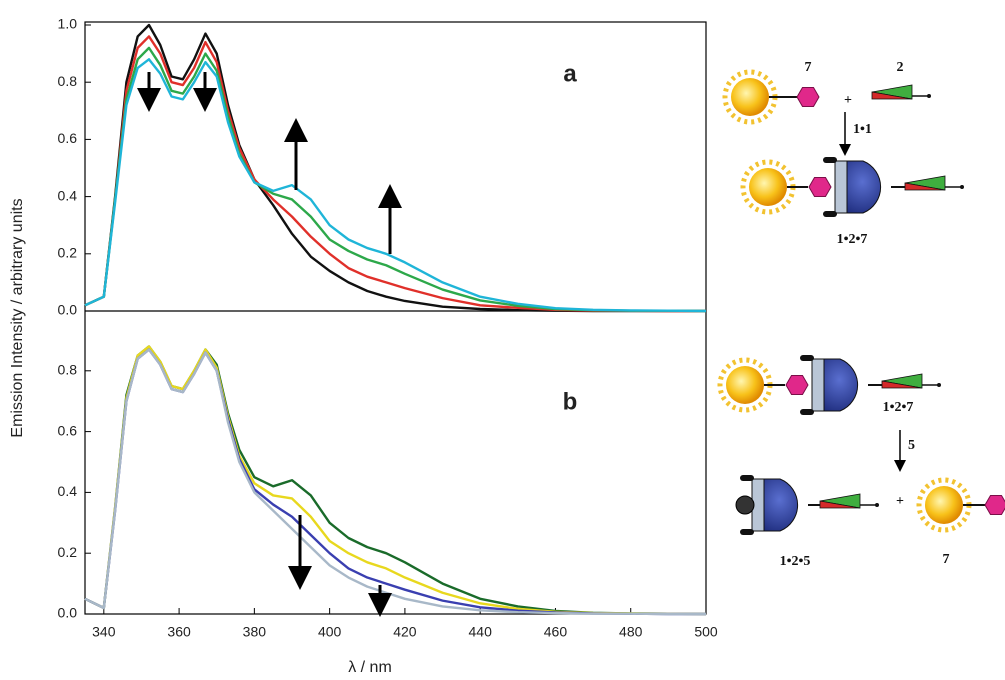 The height and width of the screenshot is (680, 1005). What do you see at coordinates (631, 632) in the screenshot?
I see `x-tick-label: 480` at bounding box center [631, 632].